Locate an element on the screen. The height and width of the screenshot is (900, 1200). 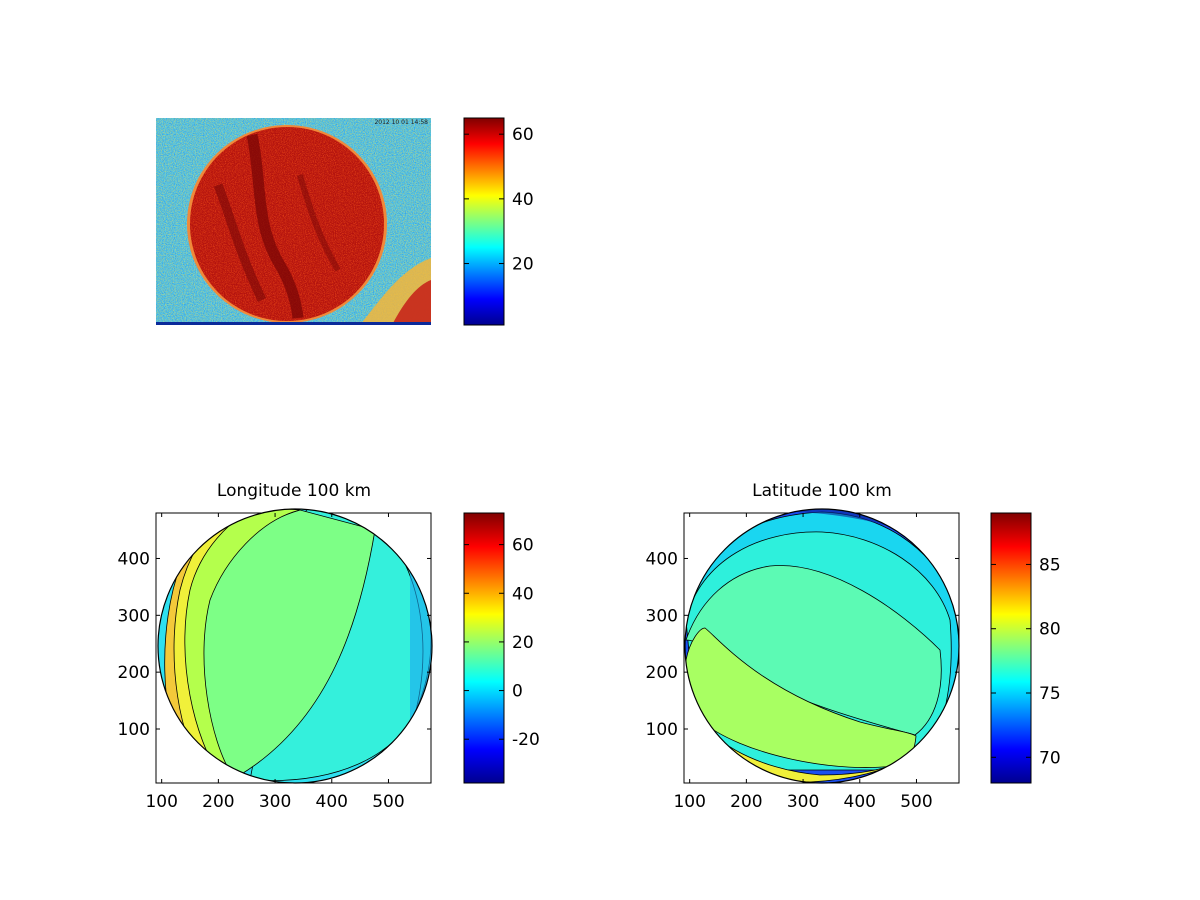
axes-2-xtick-label-3: 400 is located at coordinates (332, 802).